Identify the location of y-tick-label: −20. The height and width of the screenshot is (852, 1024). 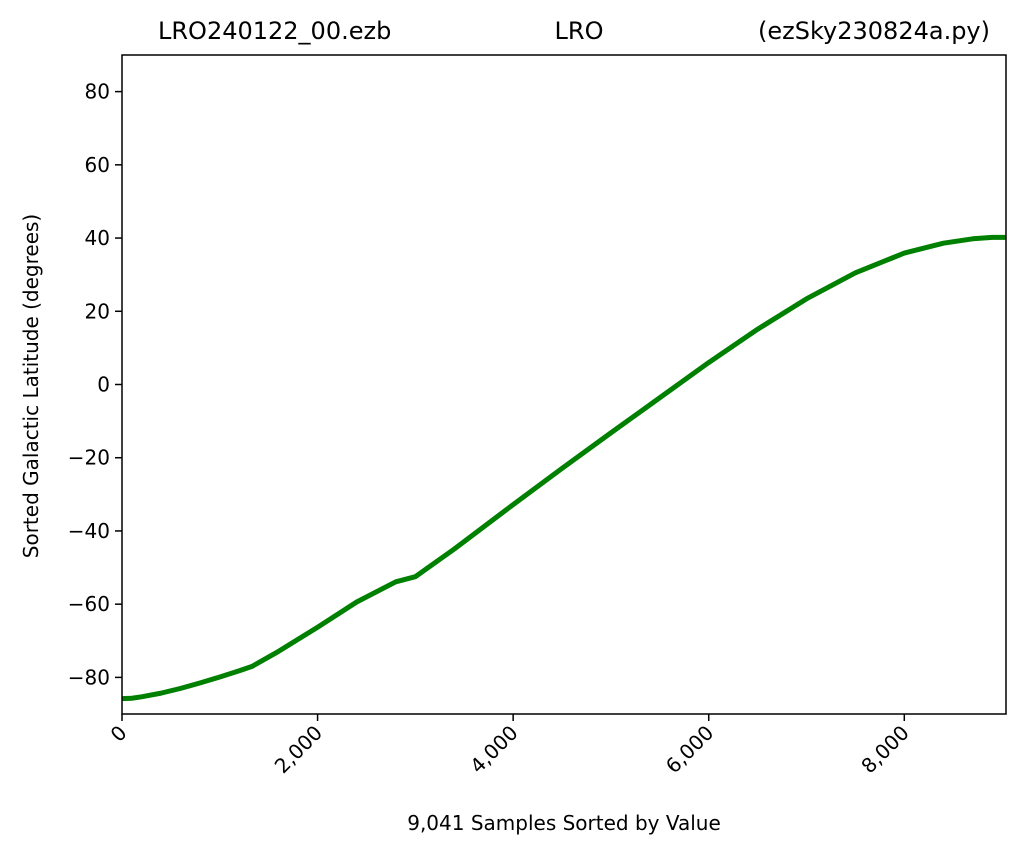
(89, 458).